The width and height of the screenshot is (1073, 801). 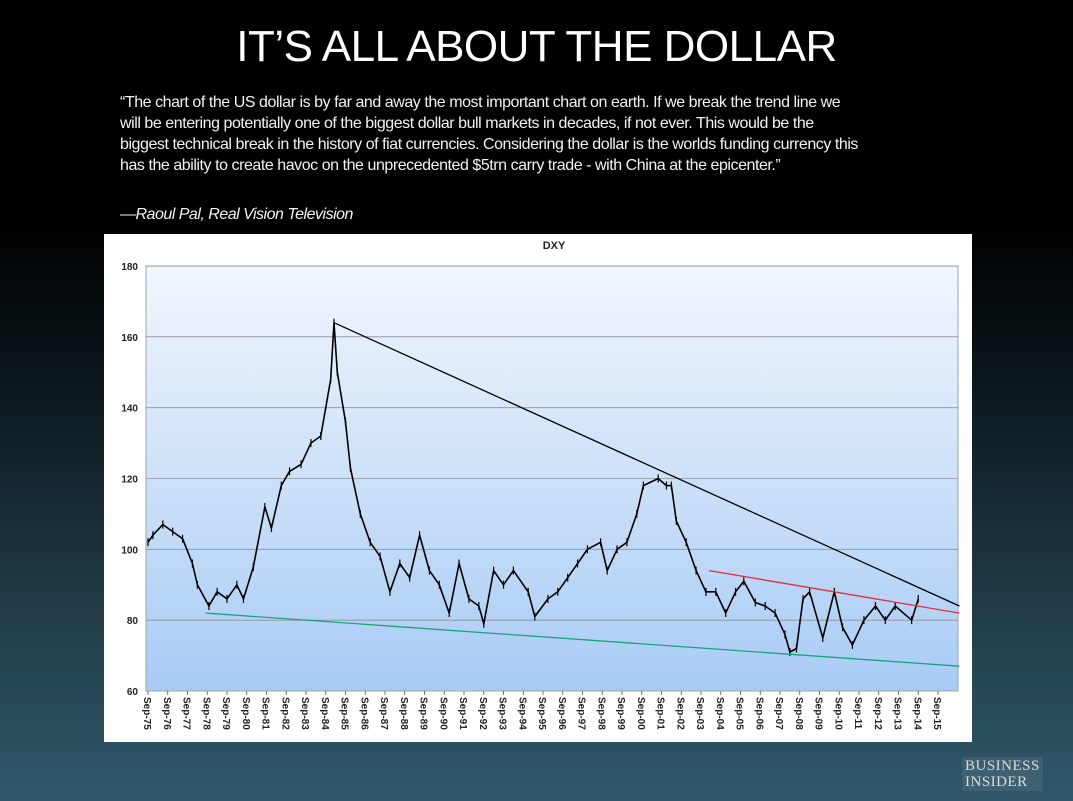 What do you see at coordinates (129, 550) in the screenshot?
I see `y-tick-label: 100` at bounding box center [129, 550].